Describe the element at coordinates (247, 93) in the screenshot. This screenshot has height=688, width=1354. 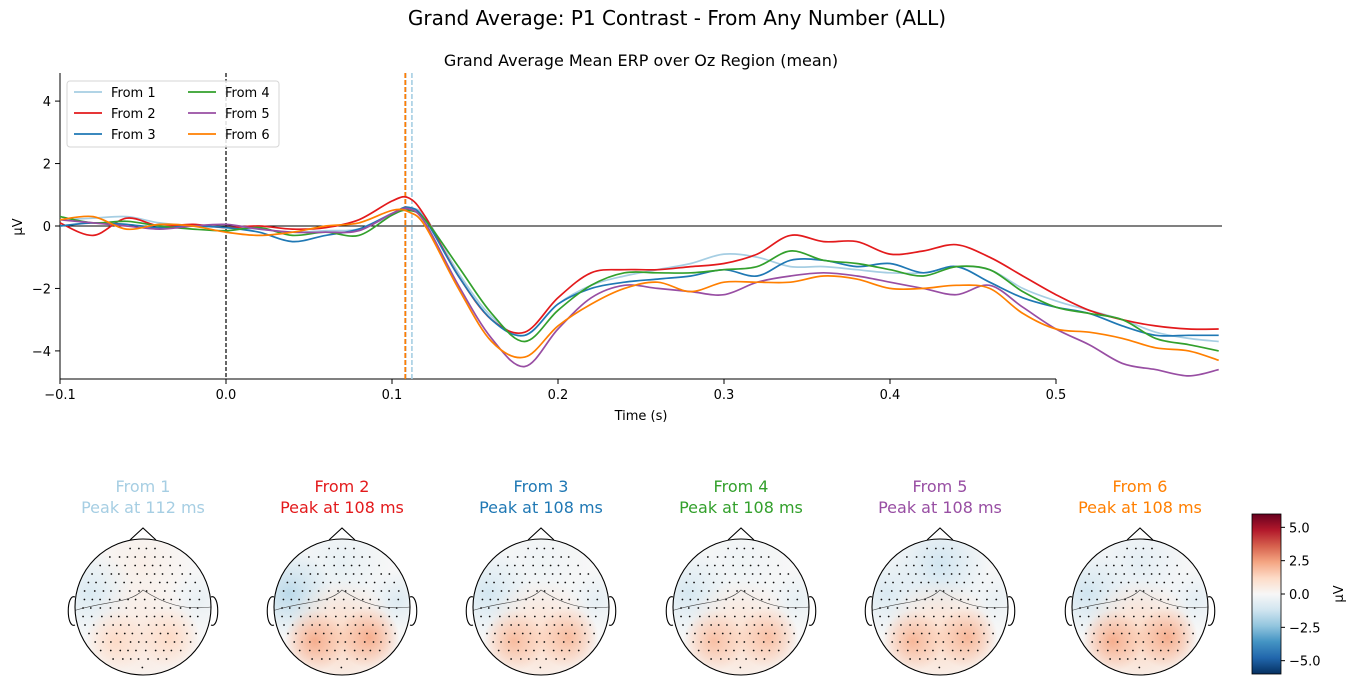
I see `legend-label: From 4` at that location.